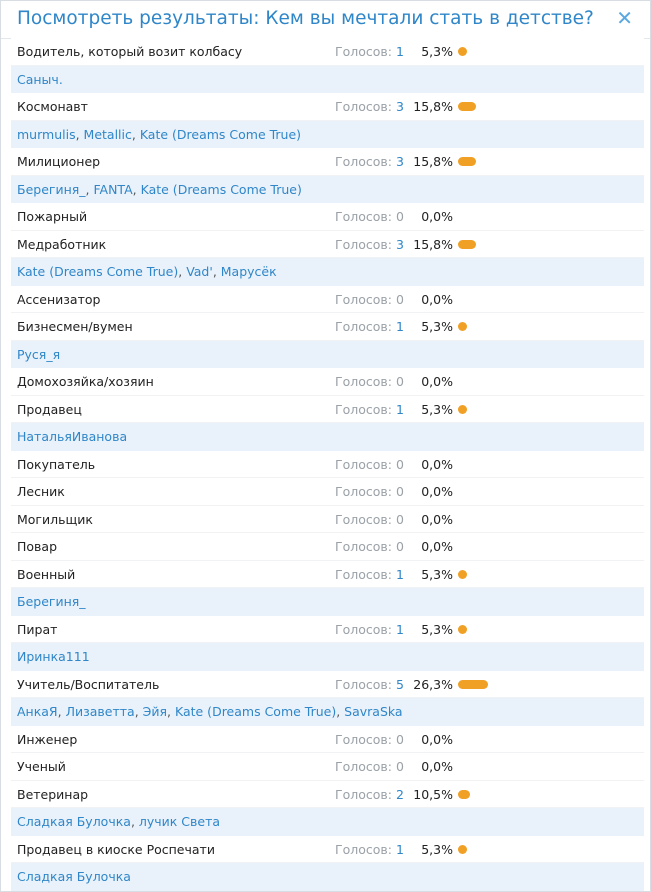  What do you see at coordinates (47, 739) in the screenshot?
I see `answer-label: Инженер` at bounding box center [47, 739].